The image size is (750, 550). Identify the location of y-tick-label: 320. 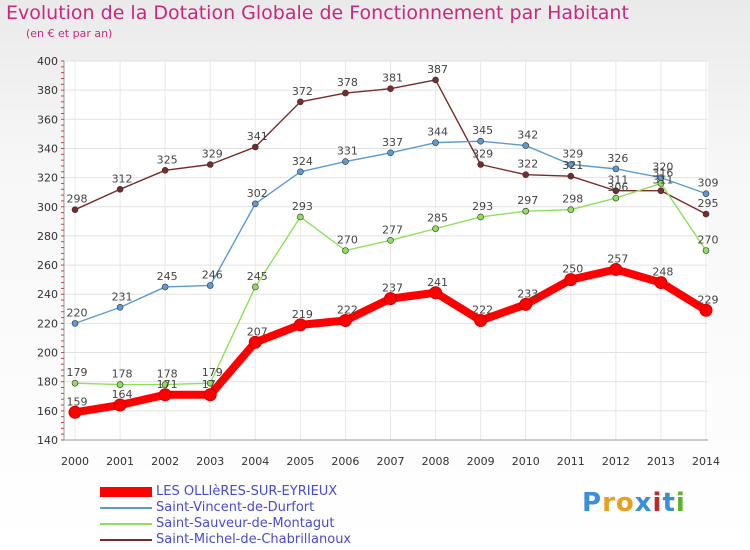
(47, 178).